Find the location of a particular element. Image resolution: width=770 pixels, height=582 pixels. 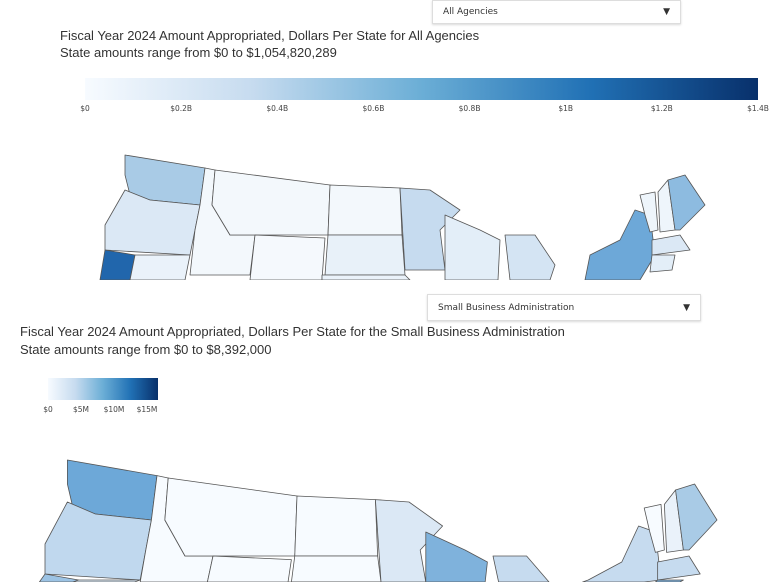

colorbar-tick-label: $0.6B is located at coordinates (373, 108).